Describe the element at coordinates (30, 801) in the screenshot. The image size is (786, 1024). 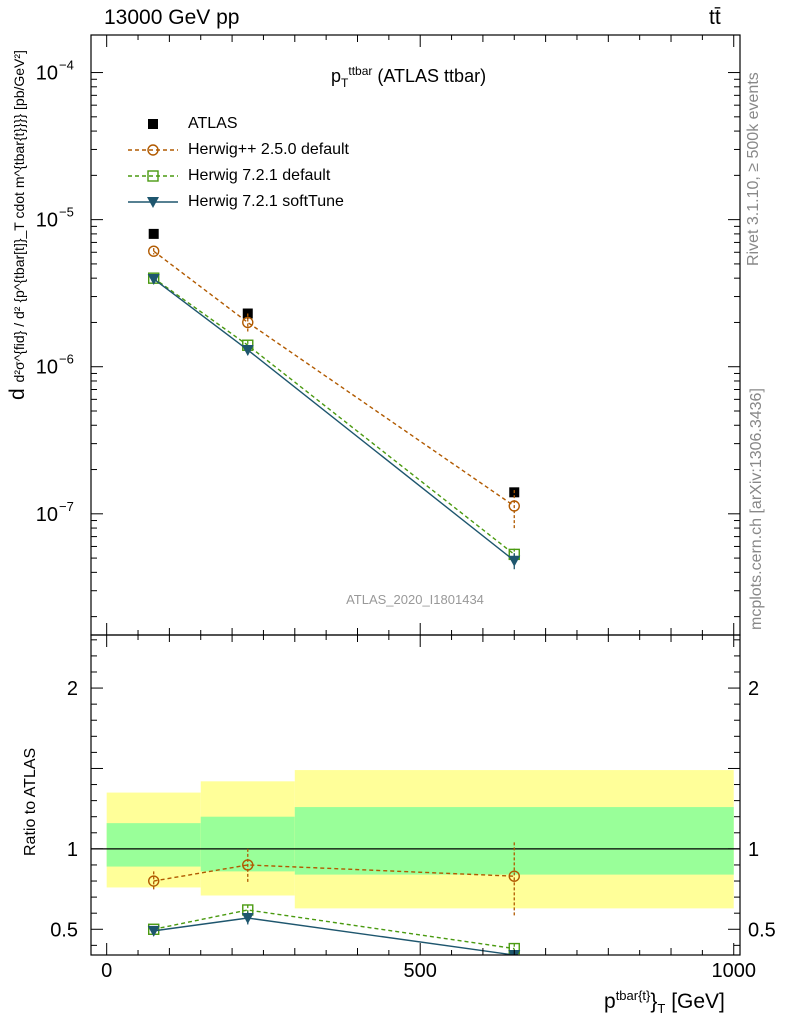
I see `ratio-y-axis-label: Ratio to ATLAS` at that location.